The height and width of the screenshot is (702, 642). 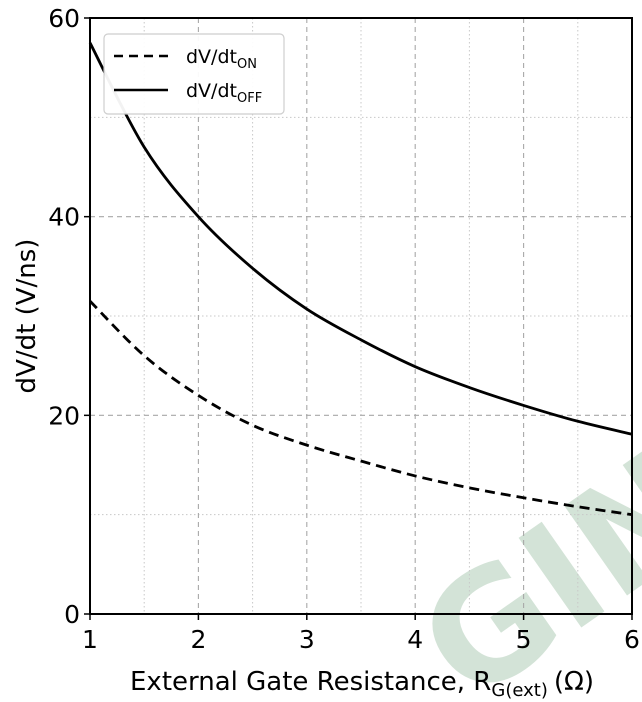 I want to click on legend-label-on-main: dV/dt, so click(x=211, y=57).